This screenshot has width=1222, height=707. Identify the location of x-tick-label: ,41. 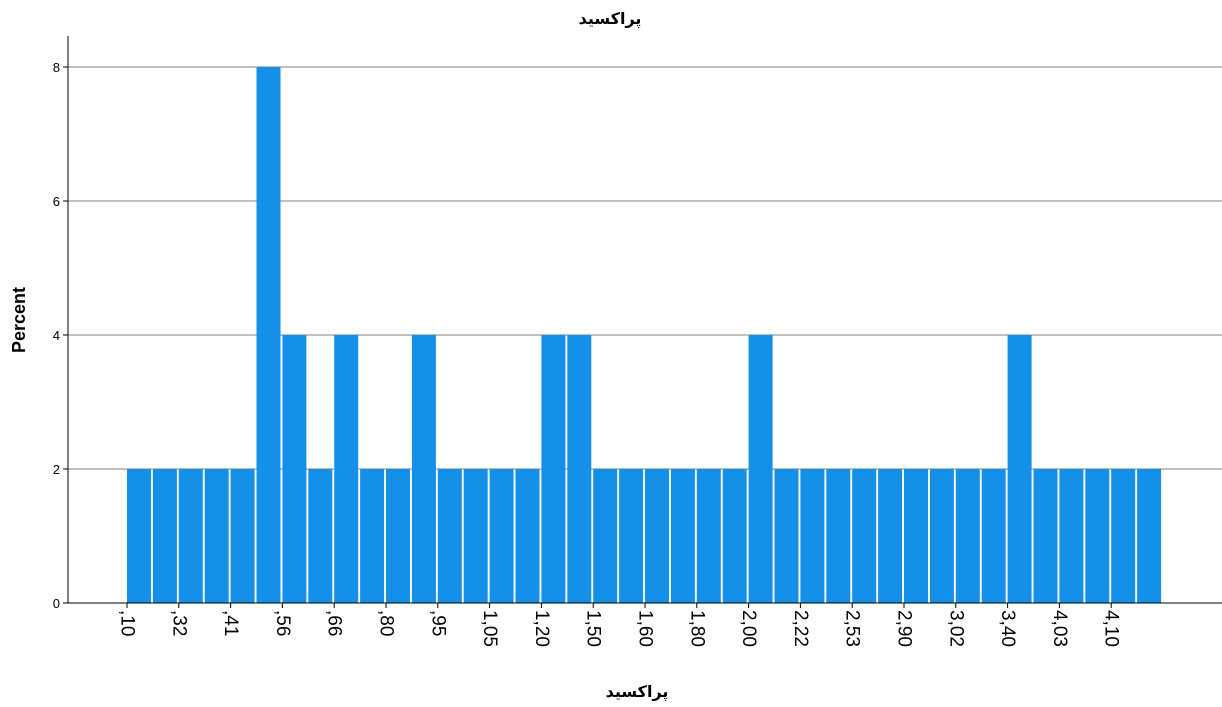
(230, 623).